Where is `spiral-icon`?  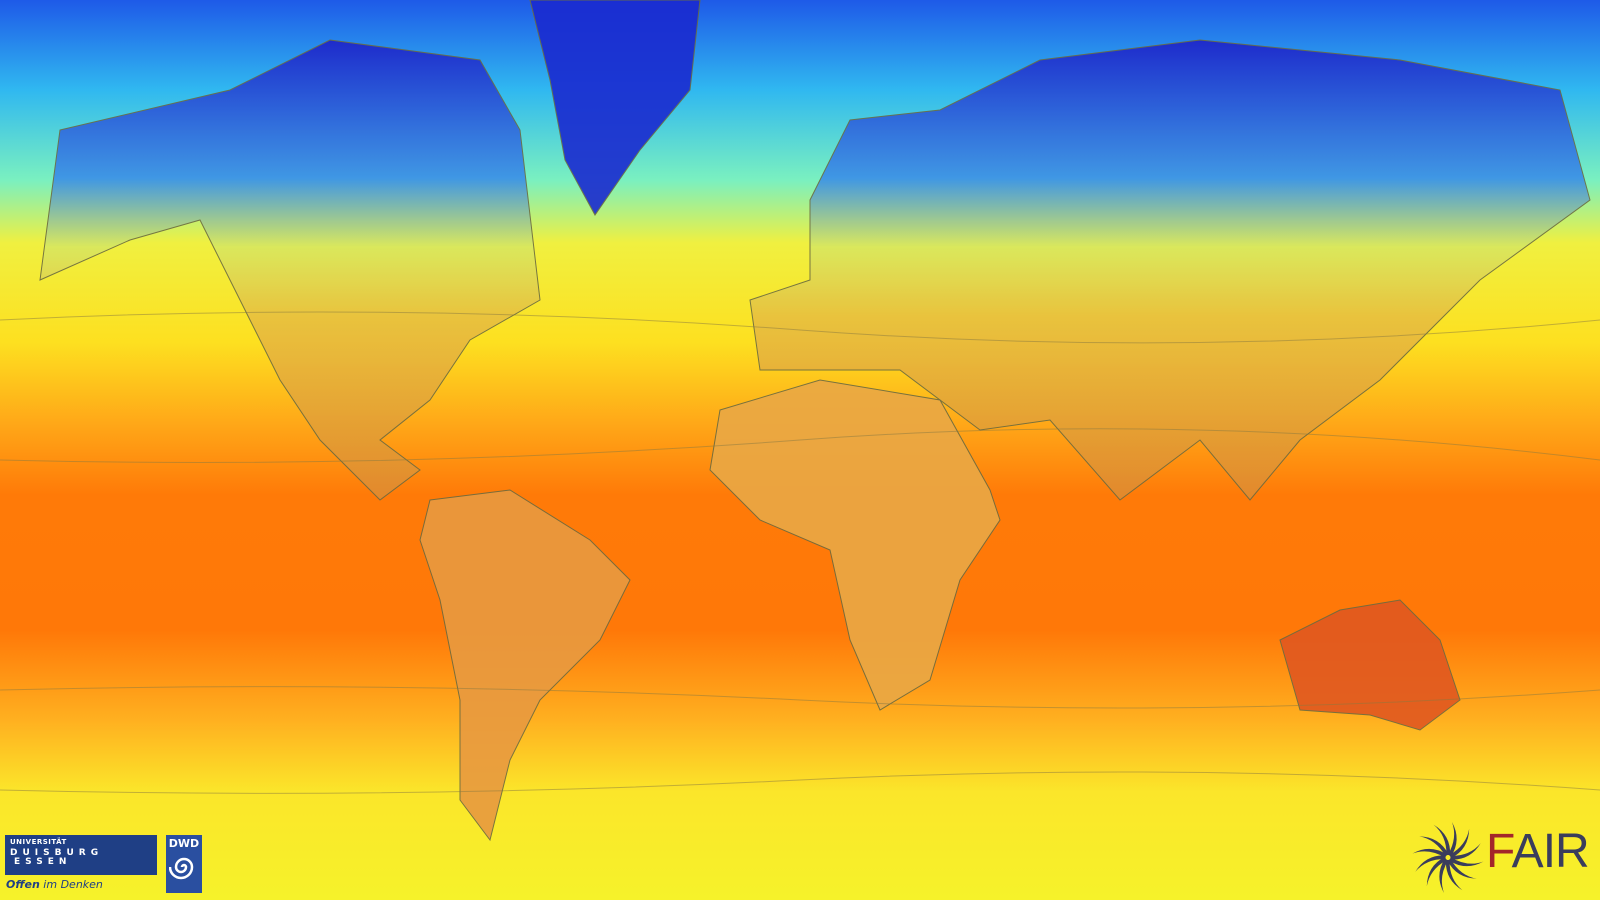 spiral-icon is located at coordinates (181, 868).